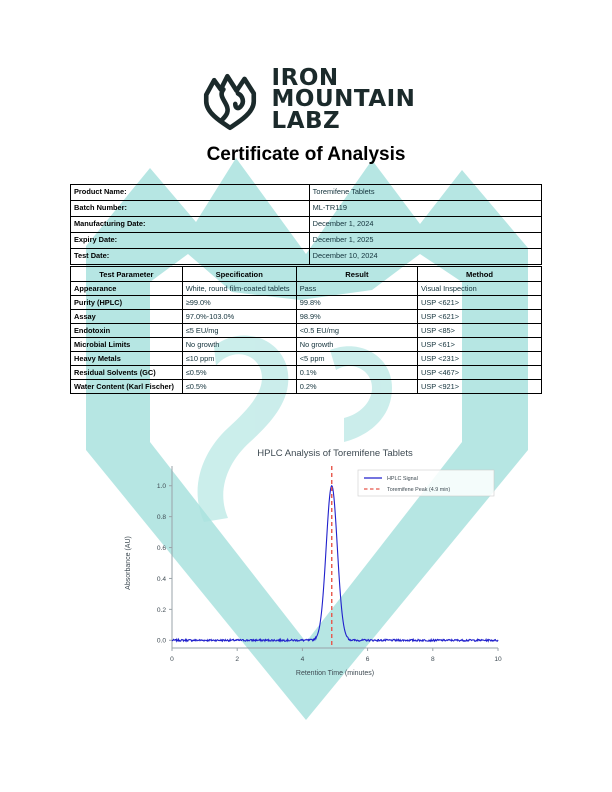 The height and width of the screenshot is (792, 612). What do you see at coordinates (306, 120) in the screenshot?
I see `brand-line-3: LABZ` at bounding box center [306, 120].